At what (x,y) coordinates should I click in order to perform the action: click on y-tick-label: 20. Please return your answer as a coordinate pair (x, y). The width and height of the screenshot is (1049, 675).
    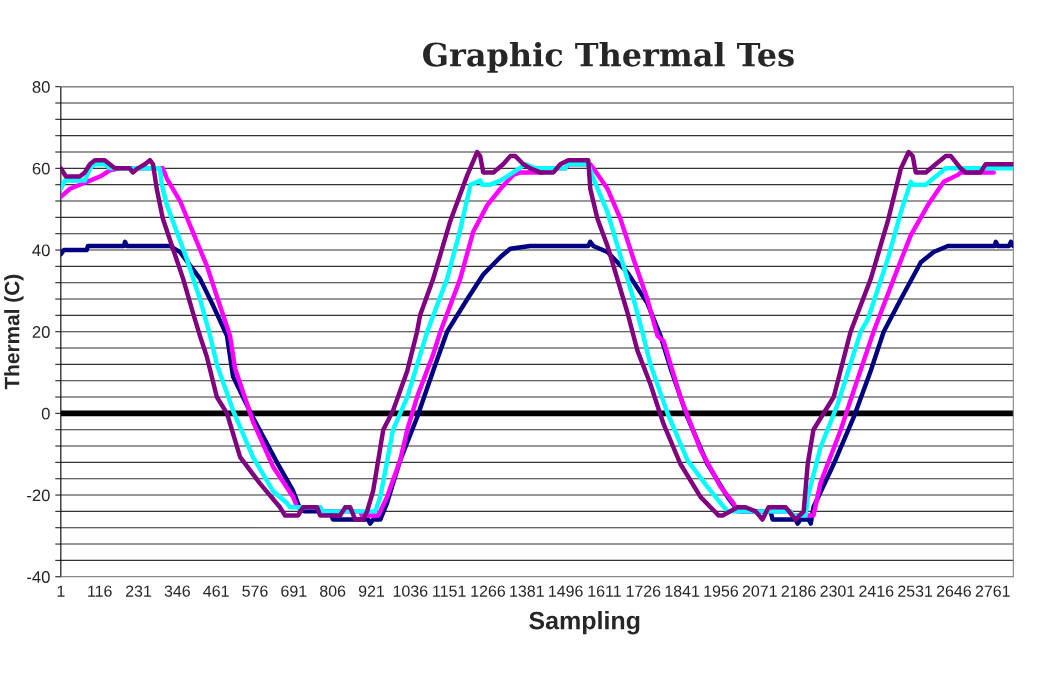
    Looking at the image, I should click on (41, 332).